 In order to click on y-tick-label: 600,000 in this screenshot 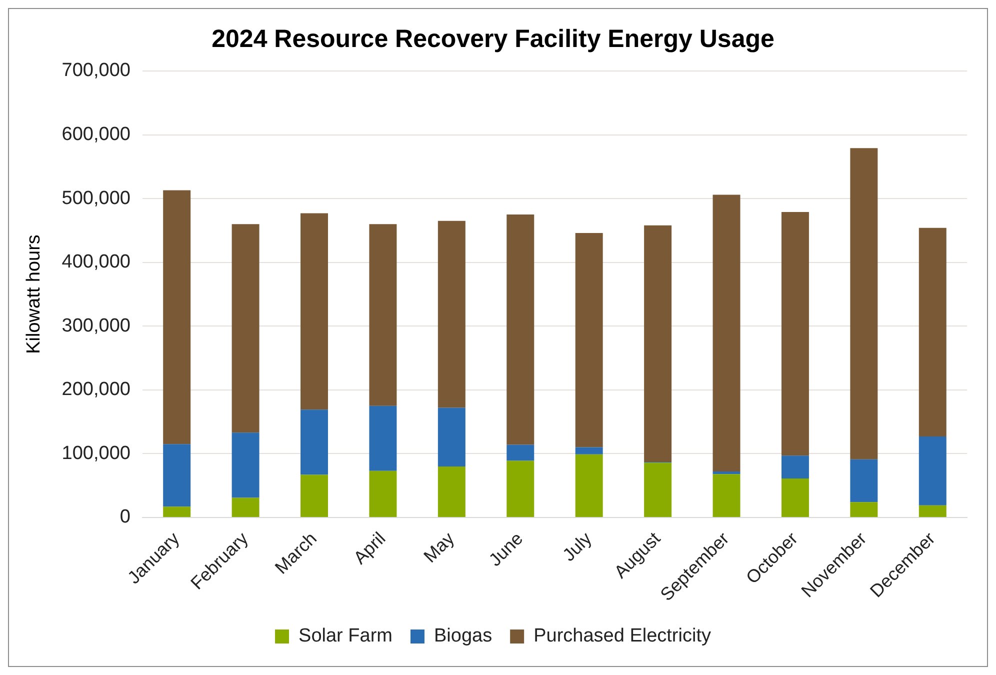, I will do `click(96, 135)`.